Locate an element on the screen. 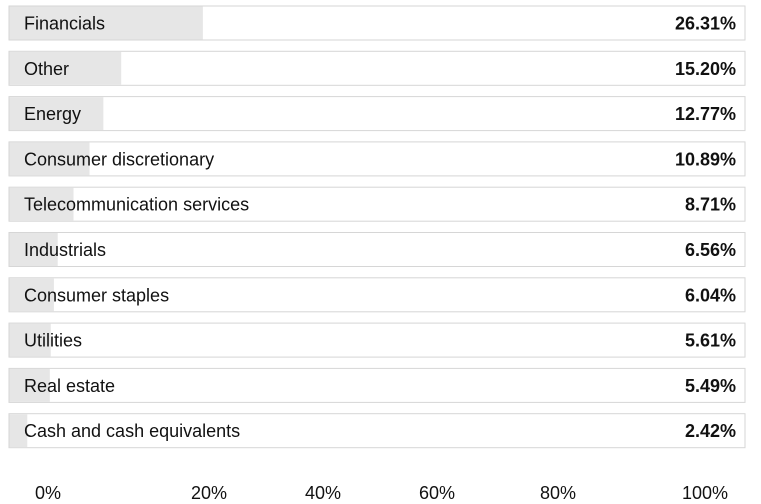 The height and width of the screenshot is (504, 761). x-tick-label: 100% is located at coordinates (705, 493).